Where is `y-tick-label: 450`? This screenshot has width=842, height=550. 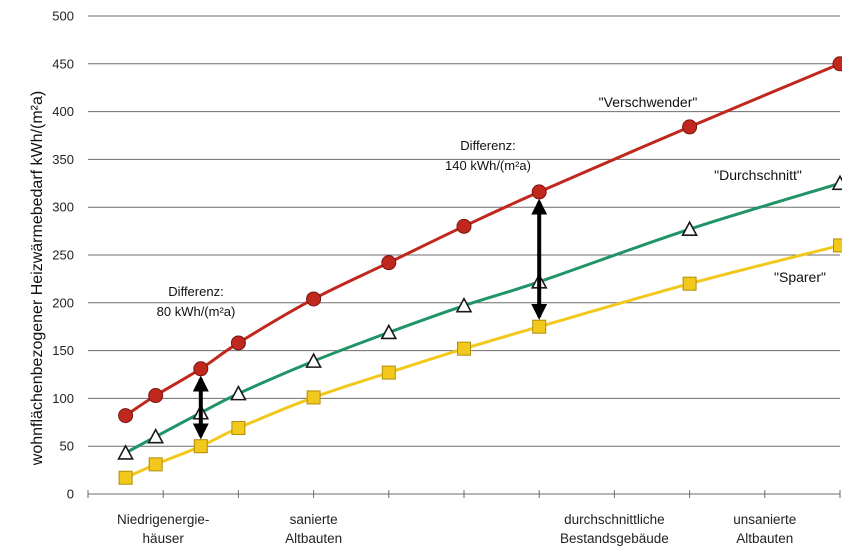
y-tick-label: 450 is located at coordinates (63, 63).